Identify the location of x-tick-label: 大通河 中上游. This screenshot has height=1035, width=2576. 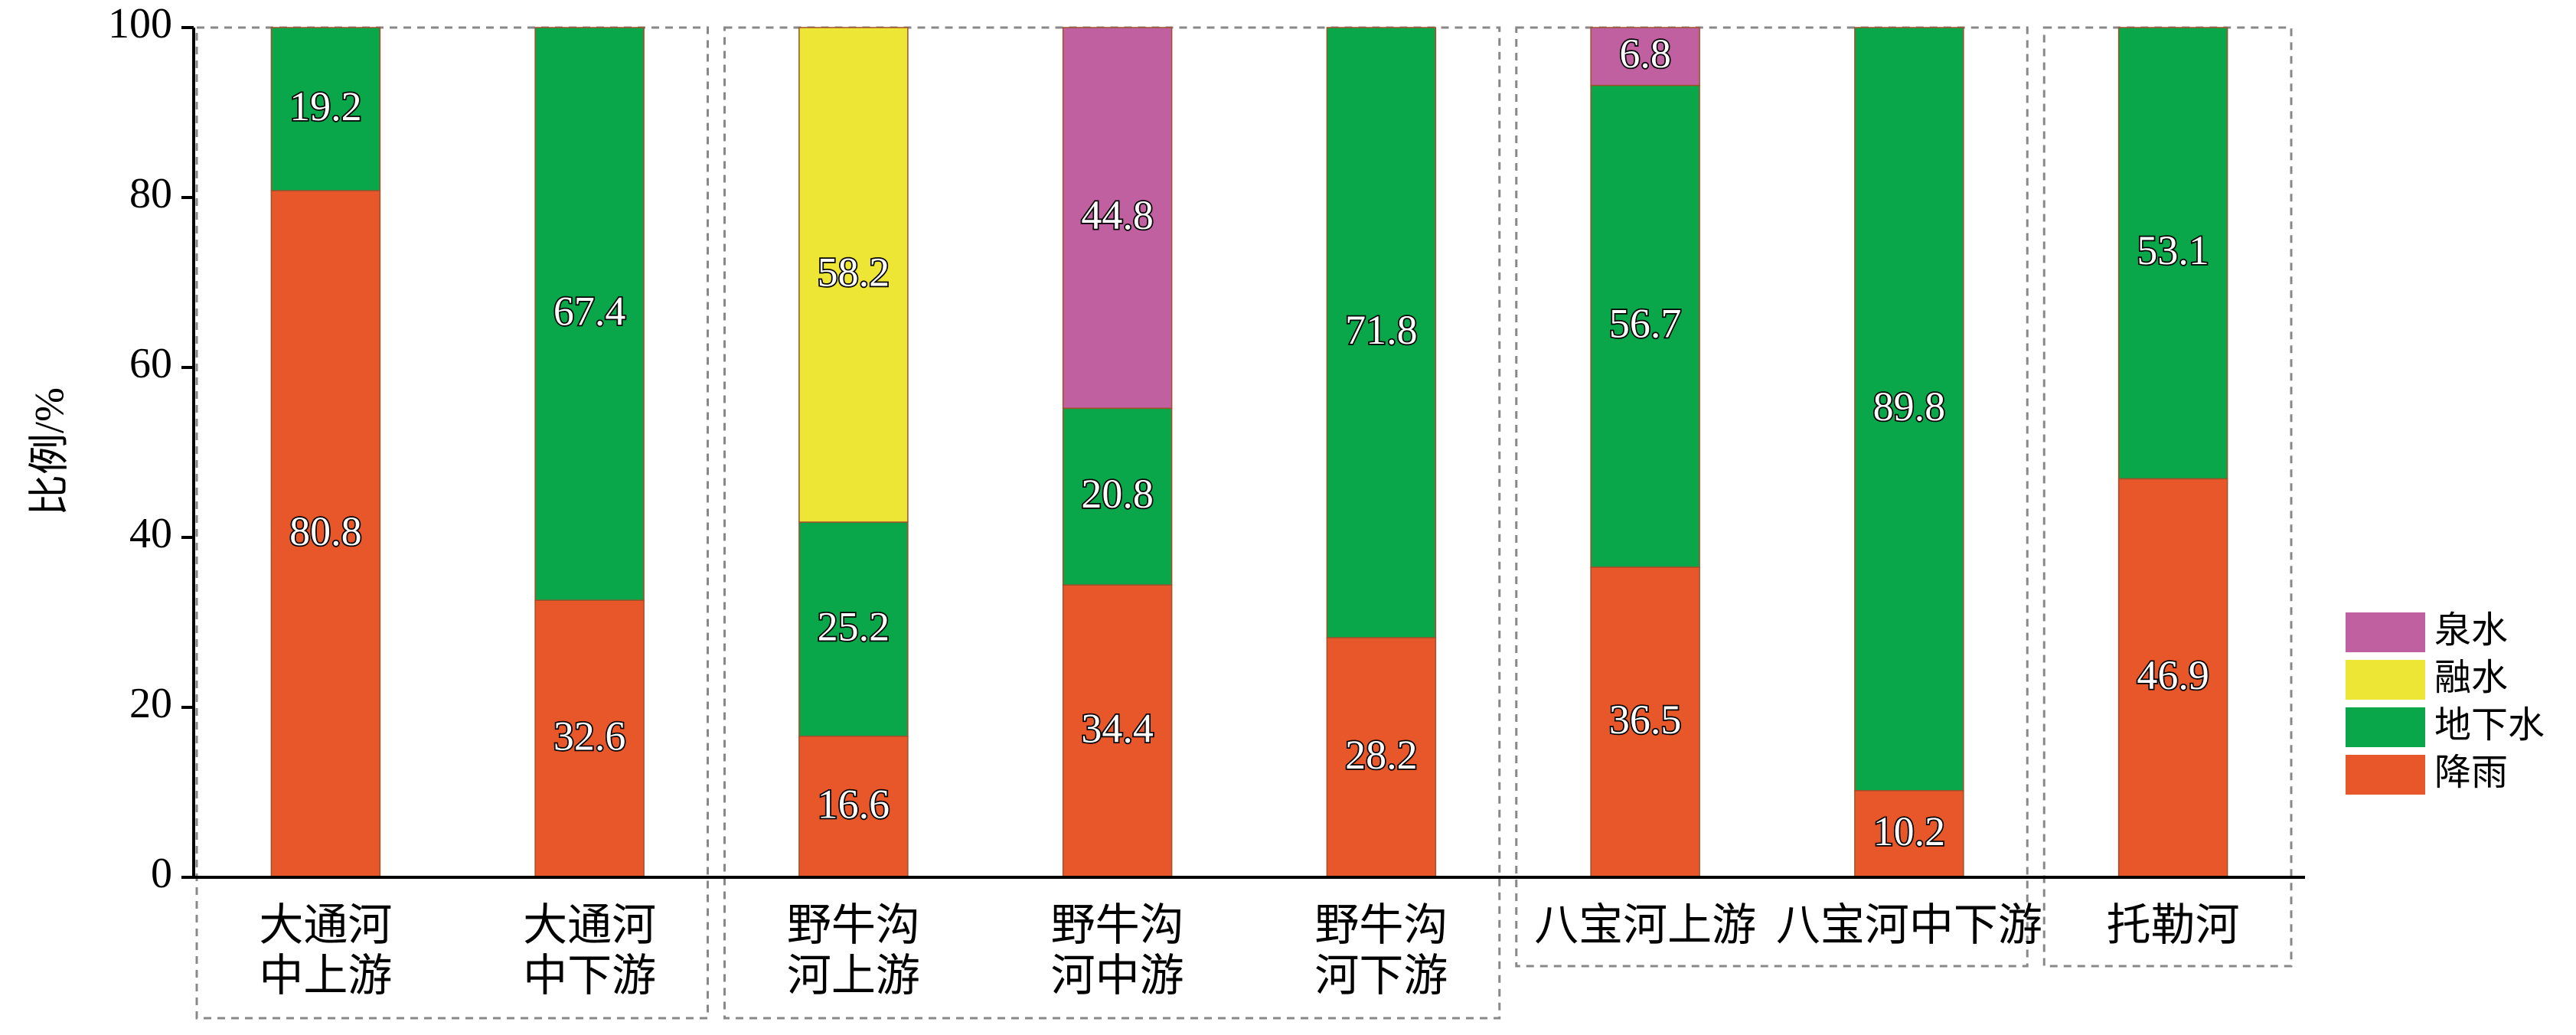
(326, 950).